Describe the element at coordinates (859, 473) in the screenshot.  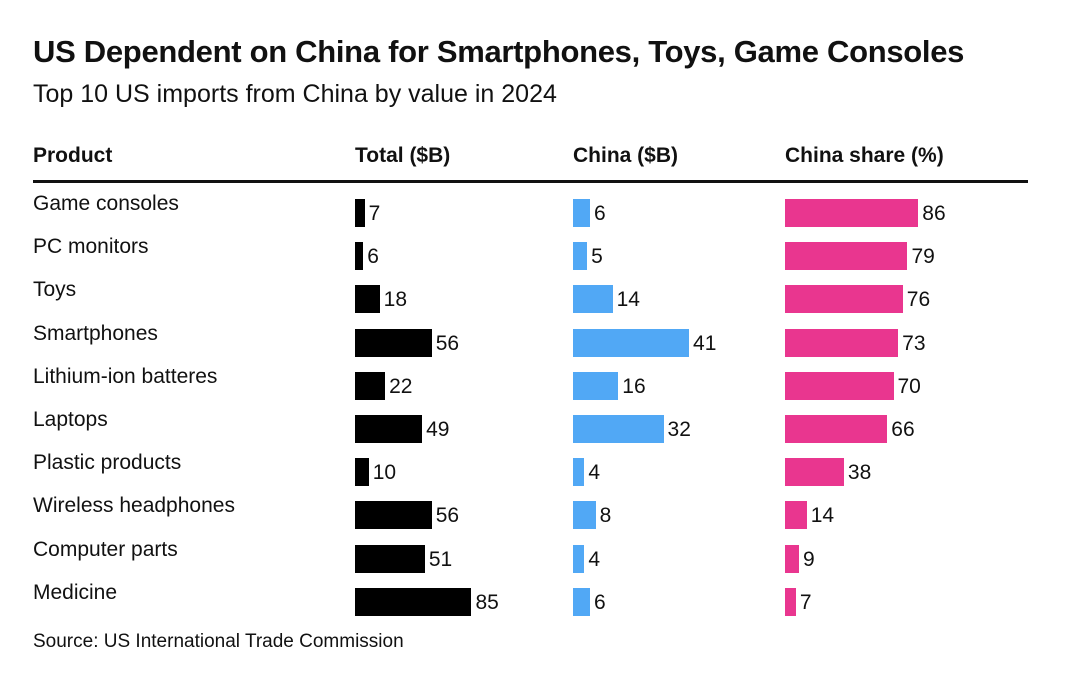
I see `share-value-label: 38` at that location.